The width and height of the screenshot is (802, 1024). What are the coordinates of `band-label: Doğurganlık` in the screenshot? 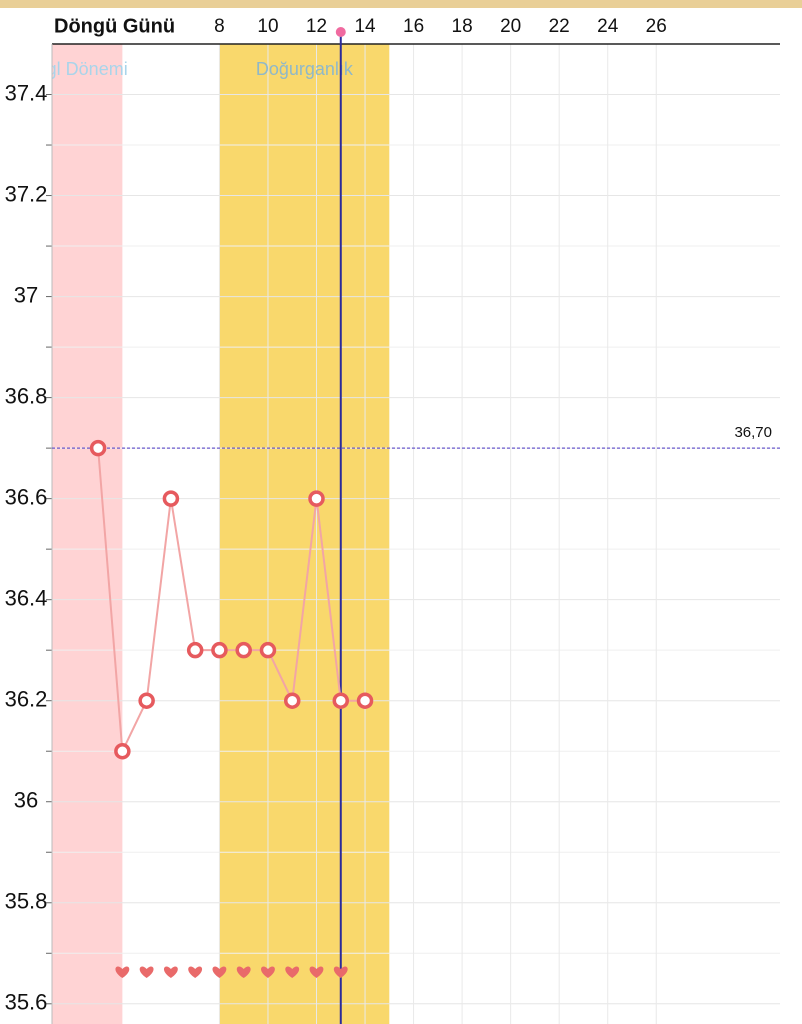 It's located at (305, 69).